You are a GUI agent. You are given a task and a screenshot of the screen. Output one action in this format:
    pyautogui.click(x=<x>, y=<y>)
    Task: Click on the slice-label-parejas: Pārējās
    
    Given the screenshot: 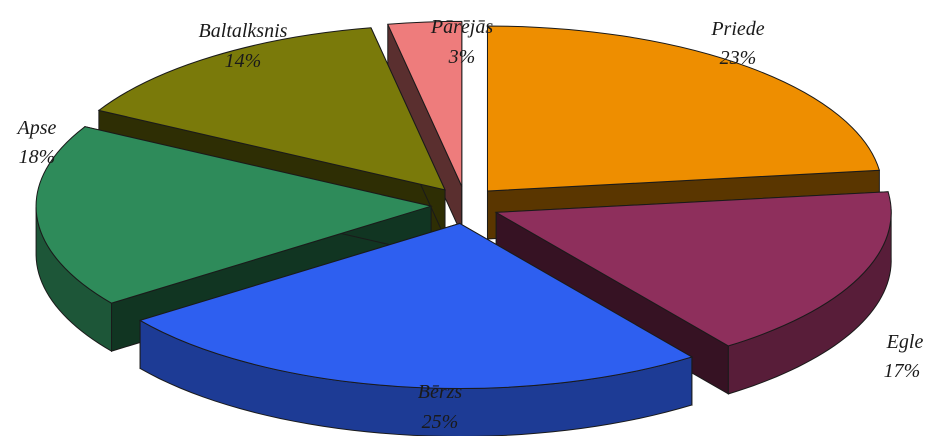 What is the action you would take?
    pyautogui.click(x=461, y=27)
    